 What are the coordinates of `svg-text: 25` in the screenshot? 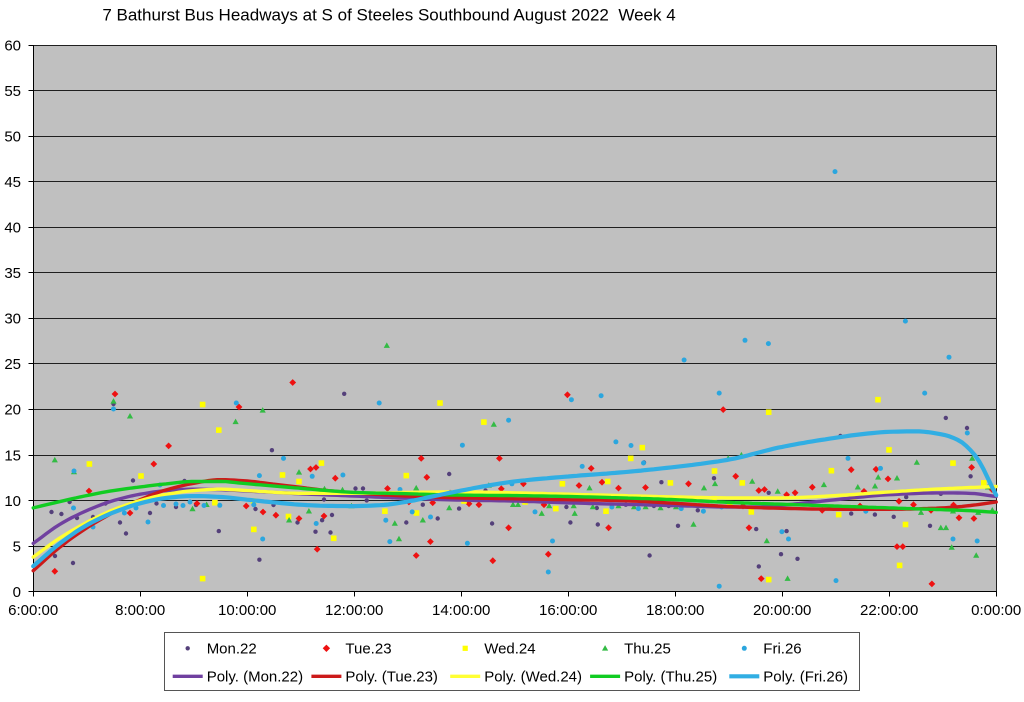 It's located at (12, 364).